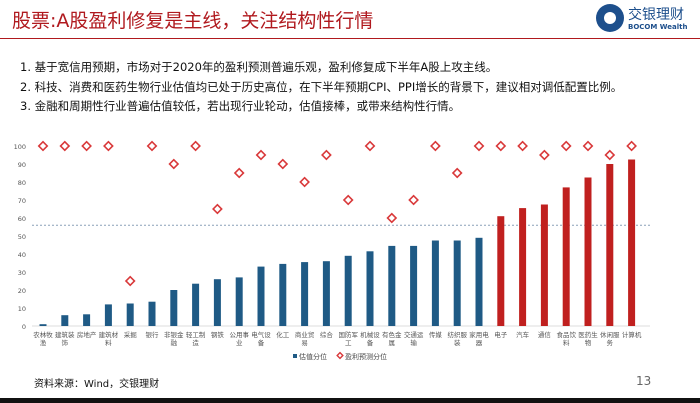 This screenshot has height=403, width=700. What do you see at coordinates (304, 182) in the screenshot?
I see `marker-商业贸易` at bounding box center [304, 182].